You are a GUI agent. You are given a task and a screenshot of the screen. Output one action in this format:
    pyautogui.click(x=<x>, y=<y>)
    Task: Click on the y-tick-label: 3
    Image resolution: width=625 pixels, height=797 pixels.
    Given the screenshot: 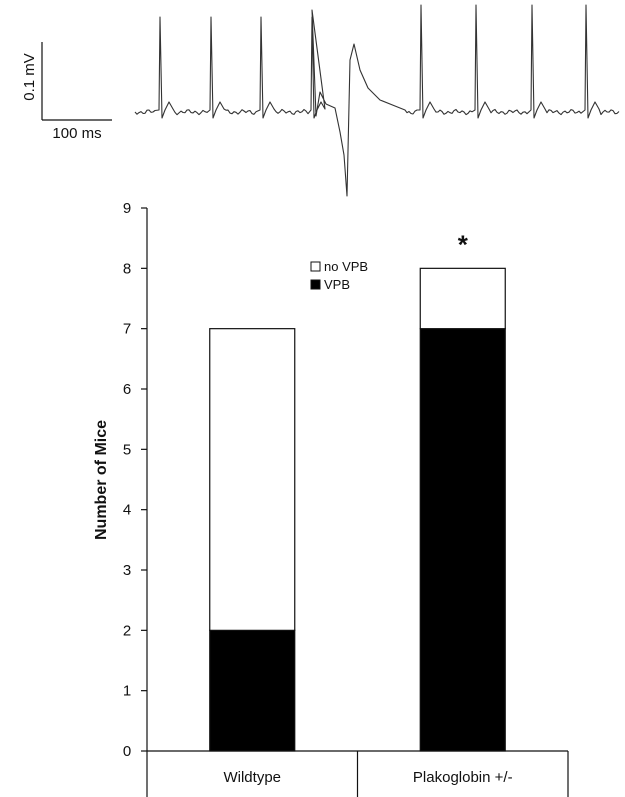 What is the action you would take?
    pyautogui.click(x=127, y=570)
    